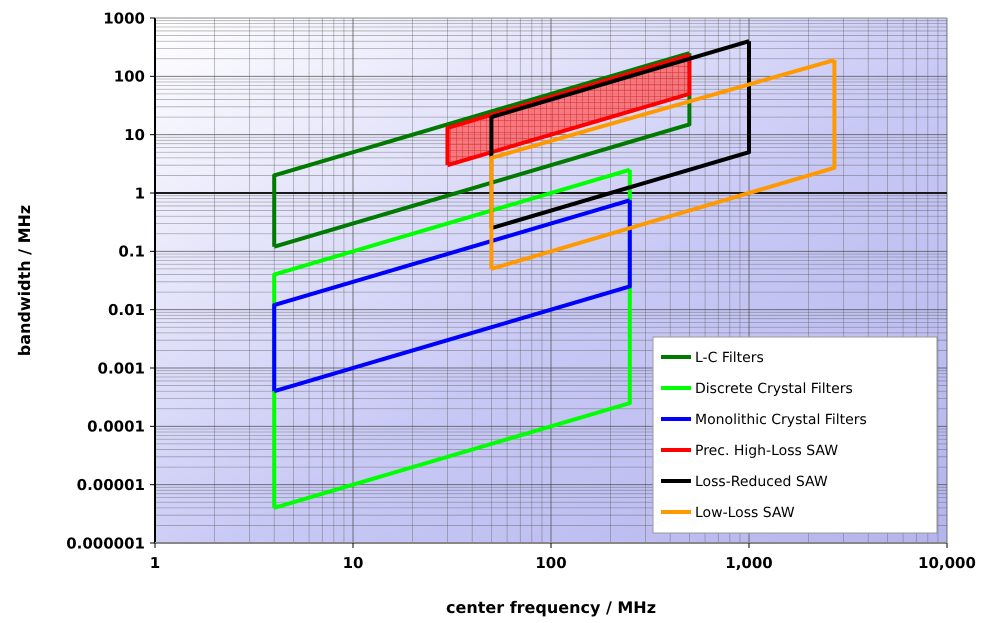  Describe the element at coordinates (124, 18) in the screenshot. I see `y-tick-label: 1000` at that location.